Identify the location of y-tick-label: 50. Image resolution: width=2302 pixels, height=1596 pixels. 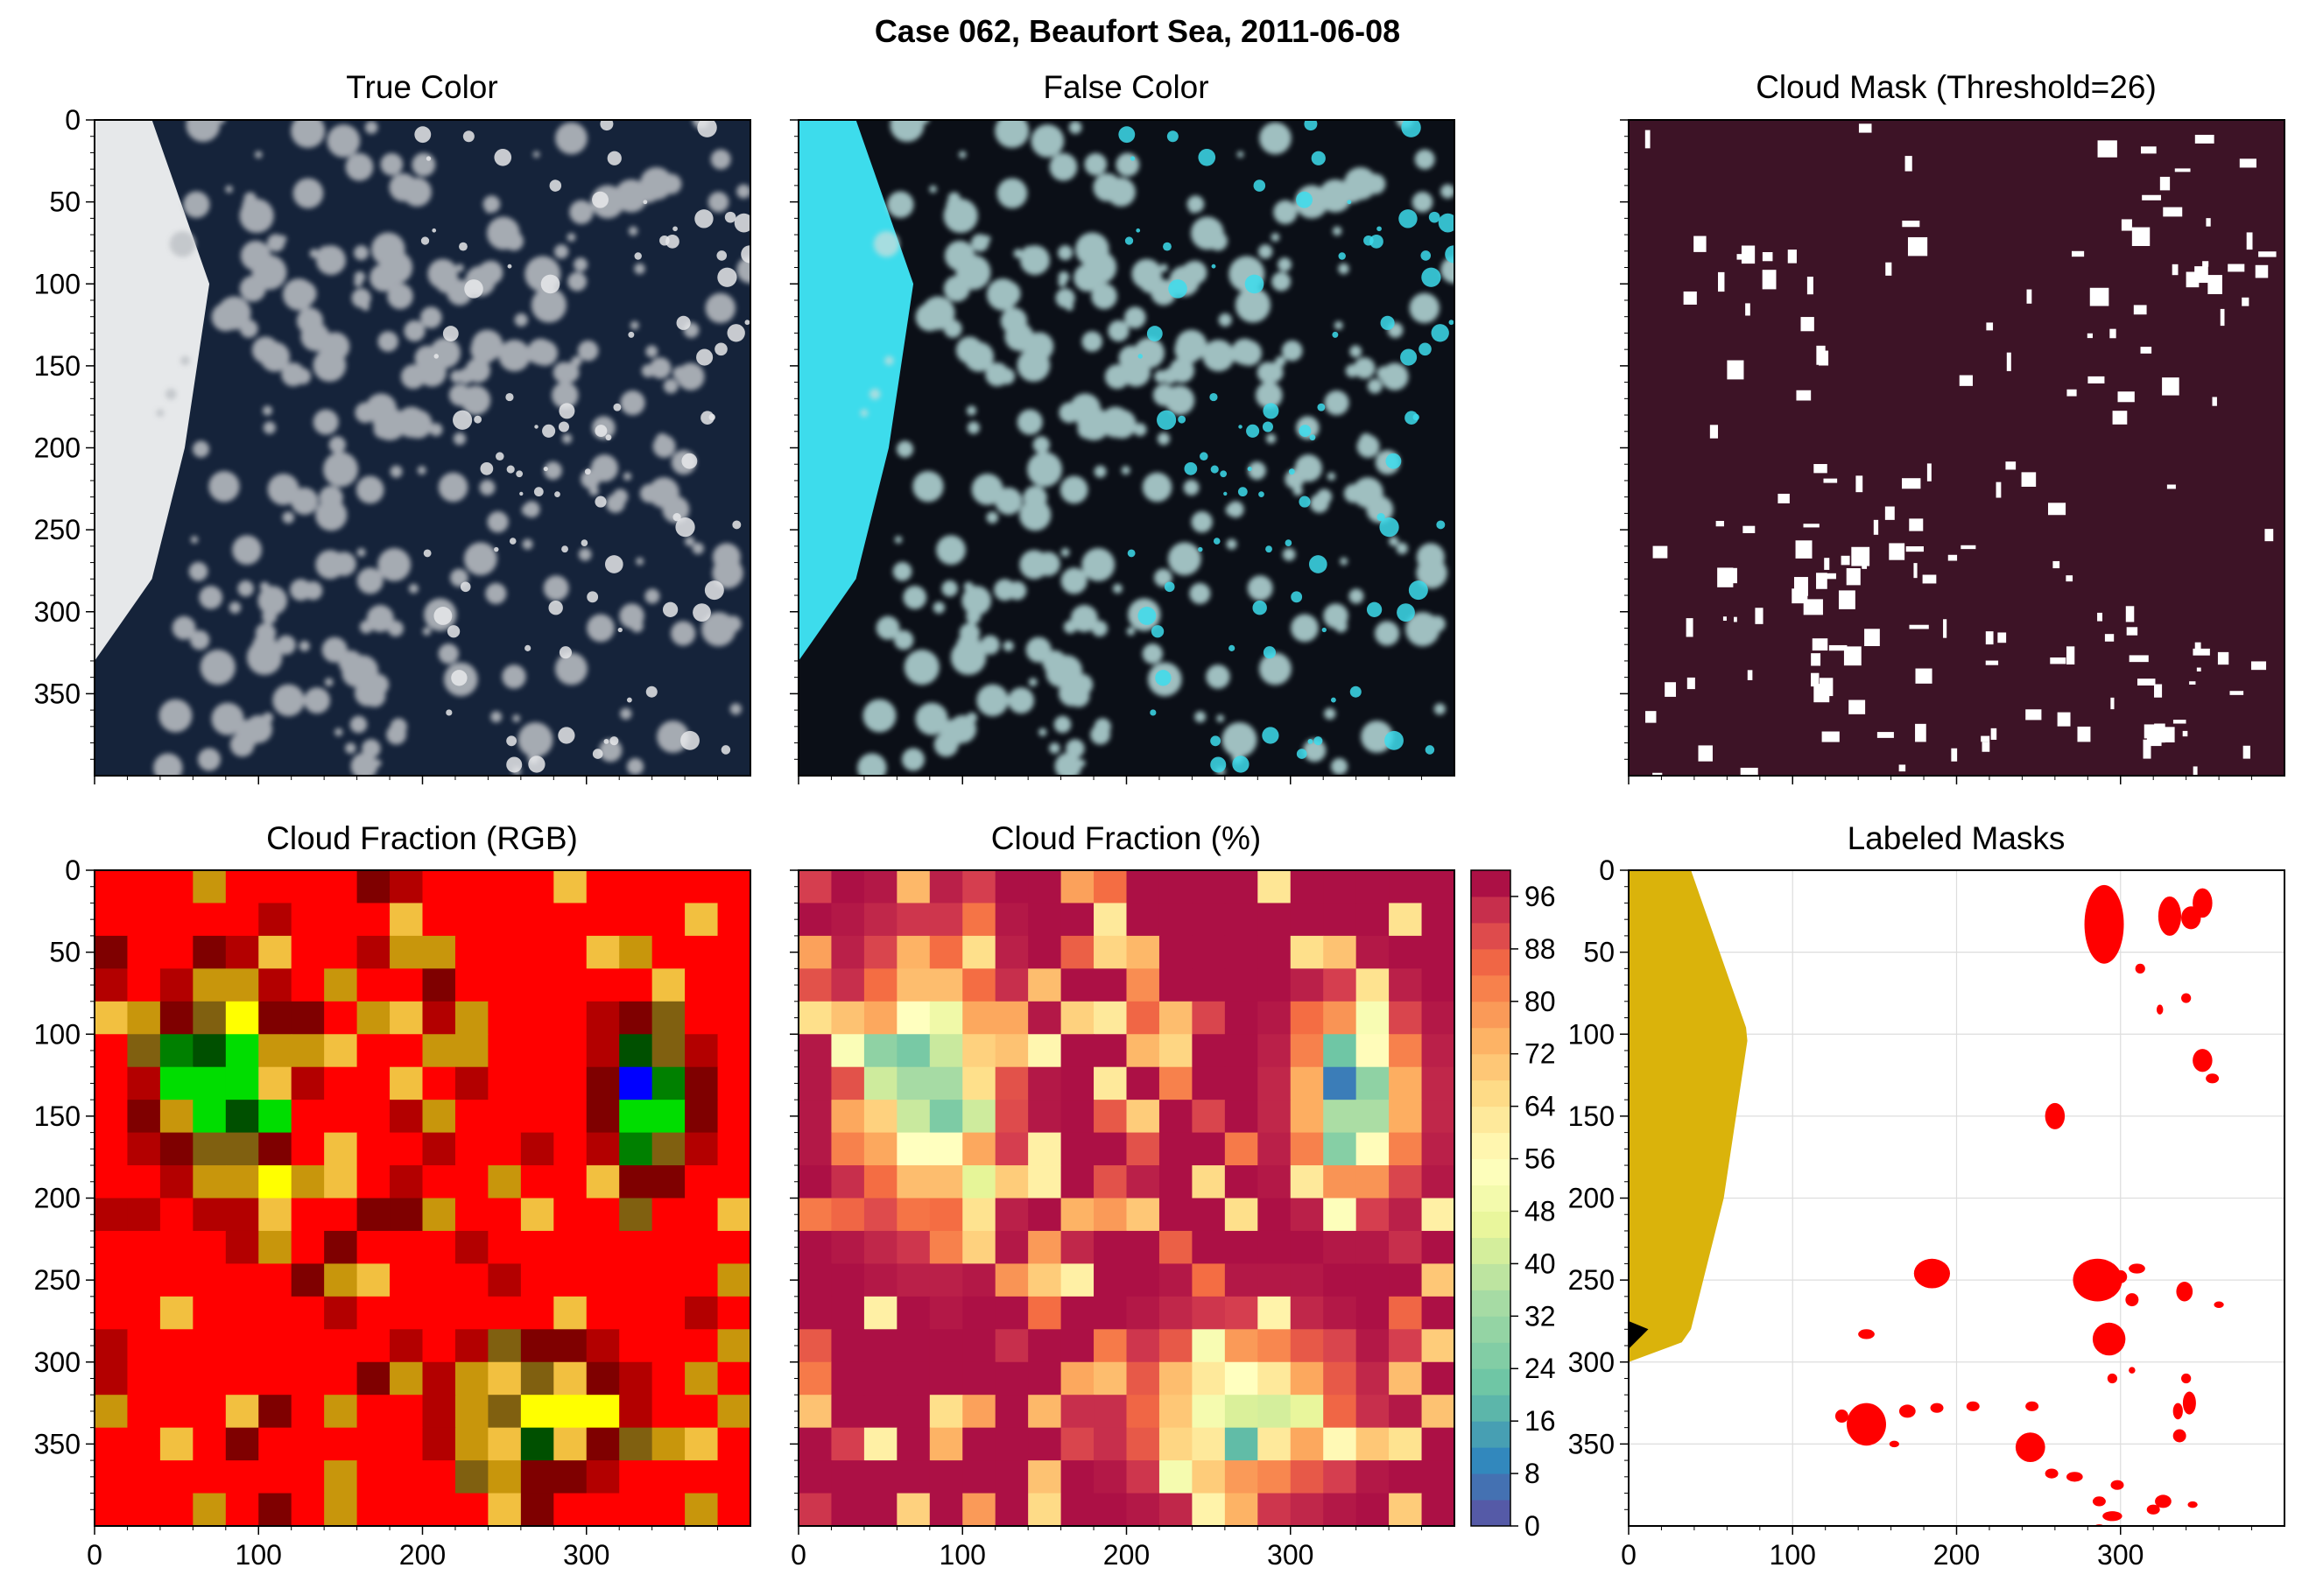
(1599, 952).